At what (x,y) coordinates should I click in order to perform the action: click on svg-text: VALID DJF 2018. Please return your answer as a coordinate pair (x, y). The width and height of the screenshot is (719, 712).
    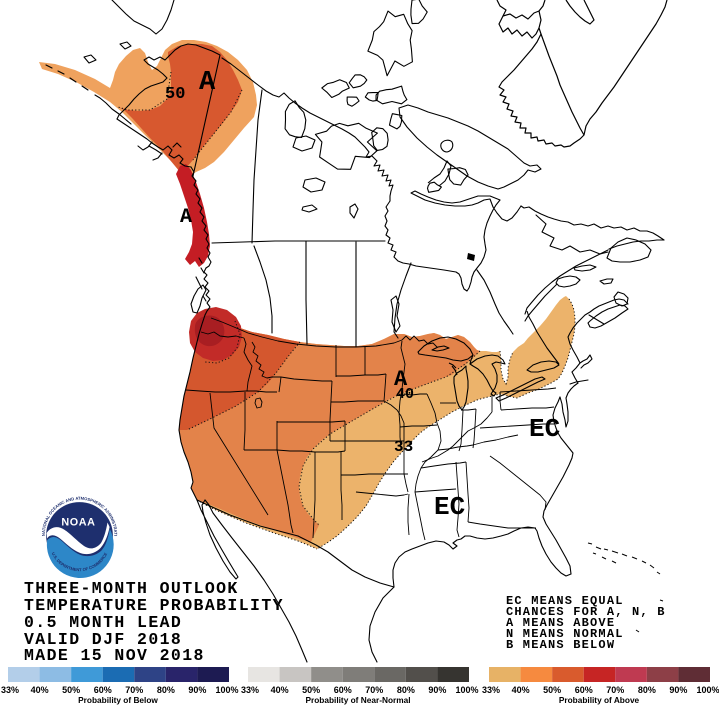
    Looking at the image, I should click on (103, 639).